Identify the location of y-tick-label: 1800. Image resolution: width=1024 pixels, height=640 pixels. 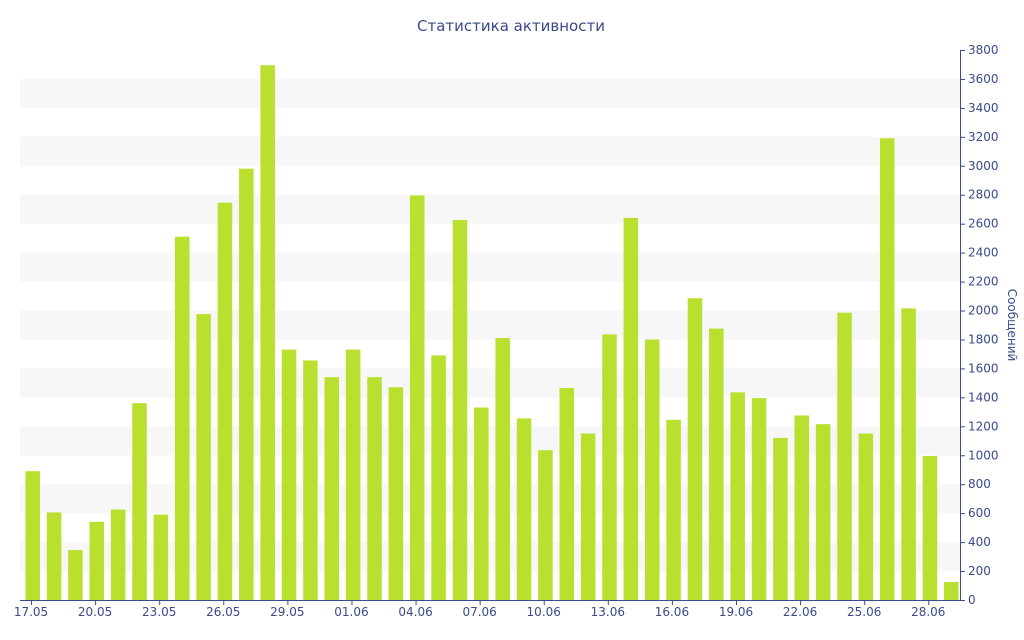
(983, 339).